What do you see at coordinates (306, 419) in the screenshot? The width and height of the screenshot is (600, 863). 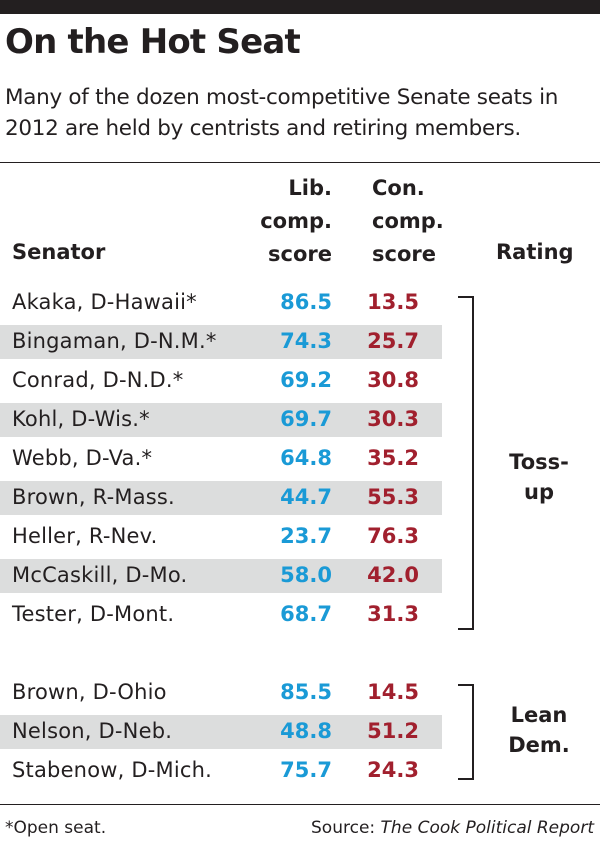 I see `lib-score: 69.7` at bounding box center [306, 419].